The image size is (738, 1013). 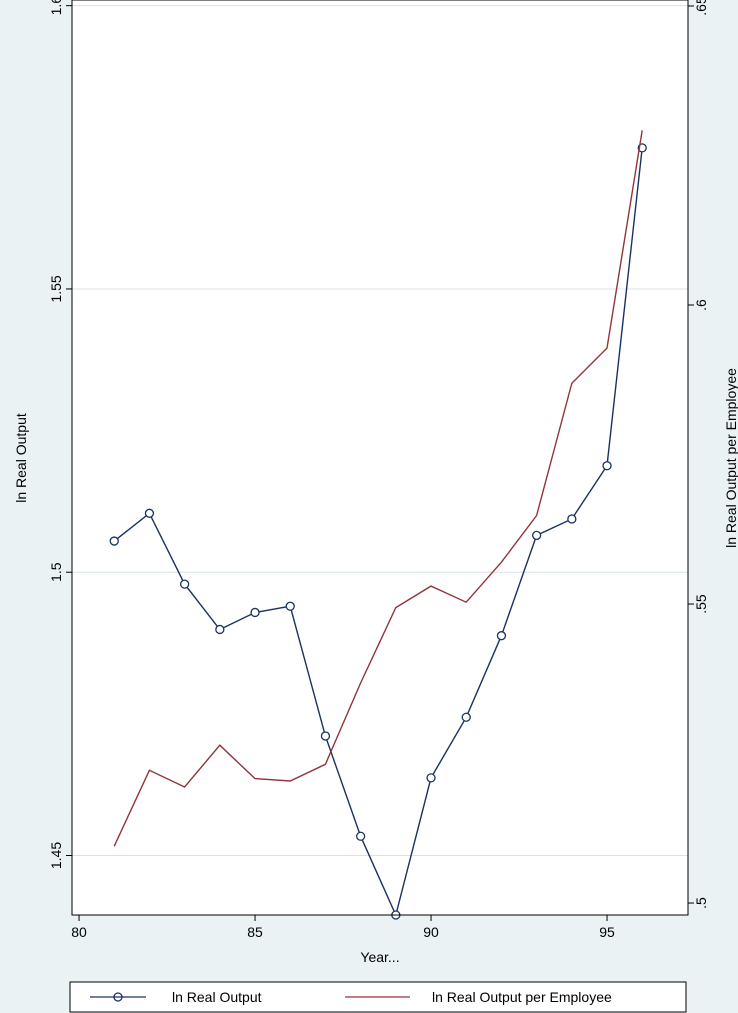 I want to click on x-tick-label-95: 95, so click(x=607, y=932).